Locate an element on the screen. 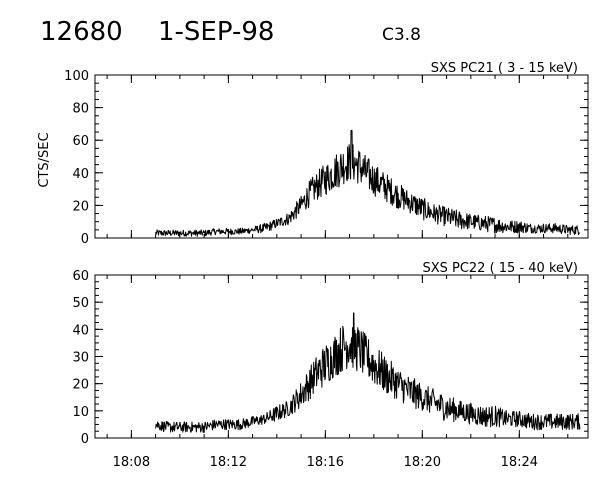 This screenshot has width=600, height=480. date-label: 1-SEP-98 is located at coordinates (216, 32).